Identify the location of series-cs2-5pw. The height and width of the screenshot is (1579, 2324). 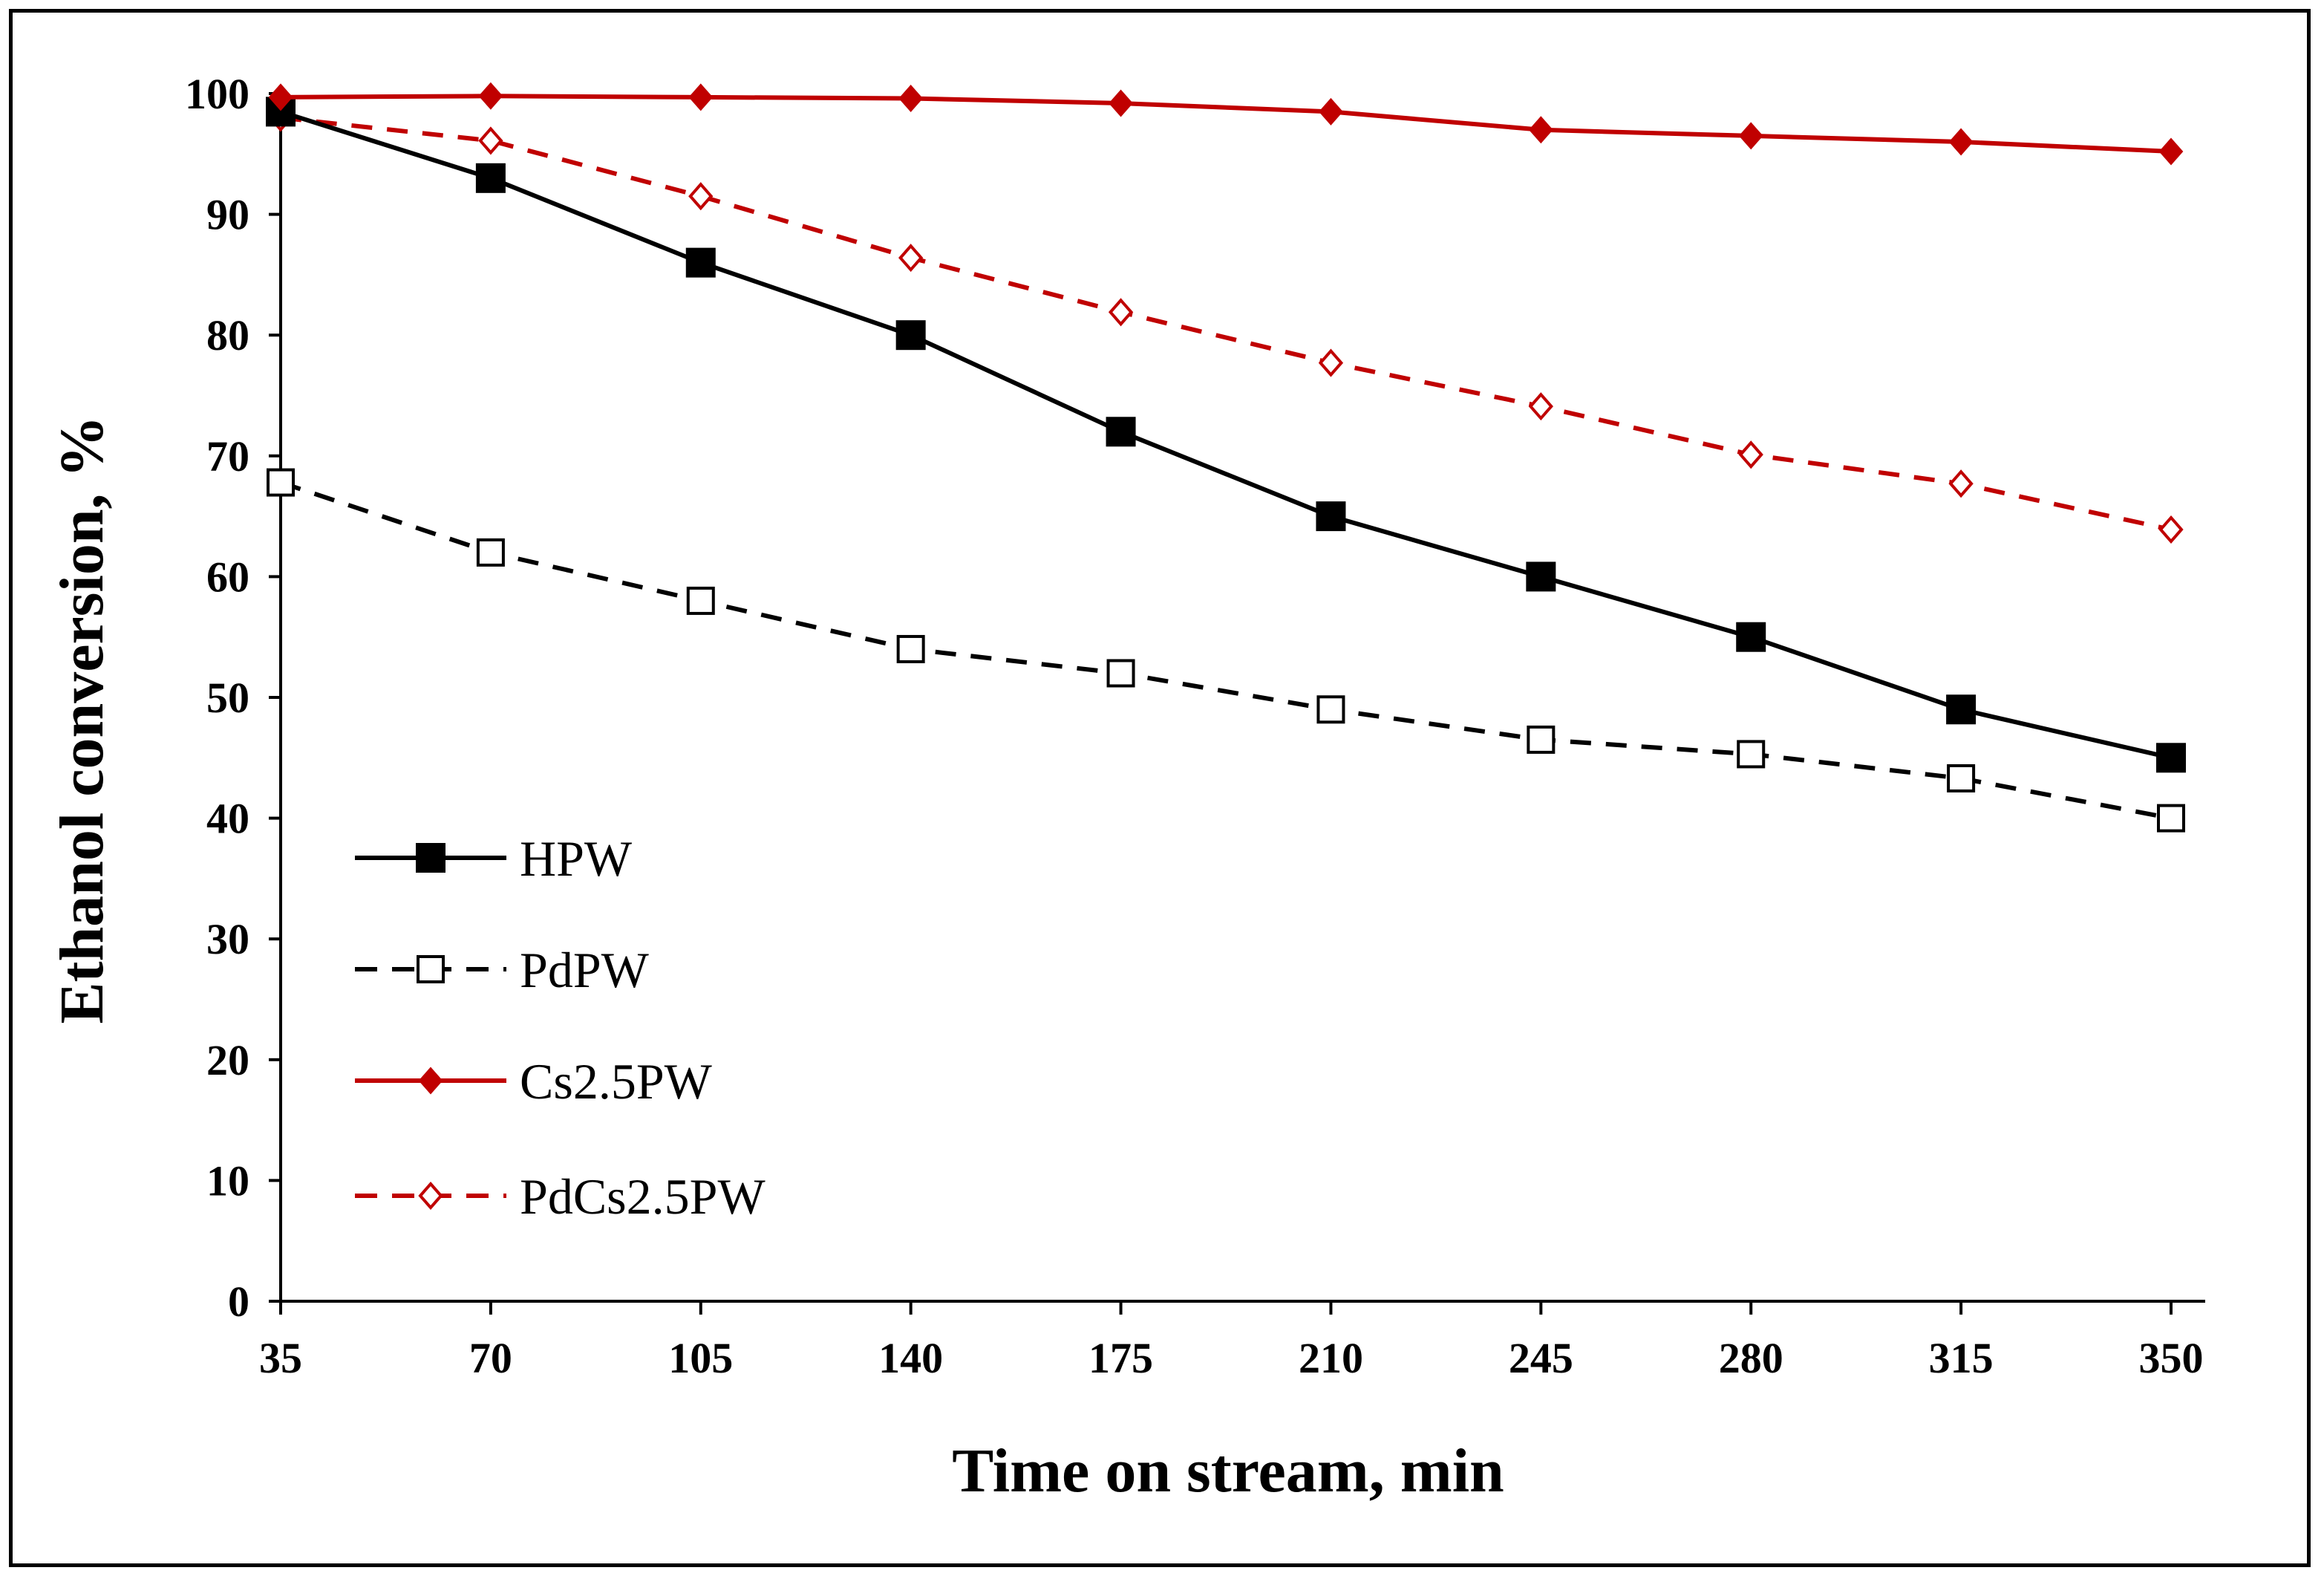
(1226, 124).